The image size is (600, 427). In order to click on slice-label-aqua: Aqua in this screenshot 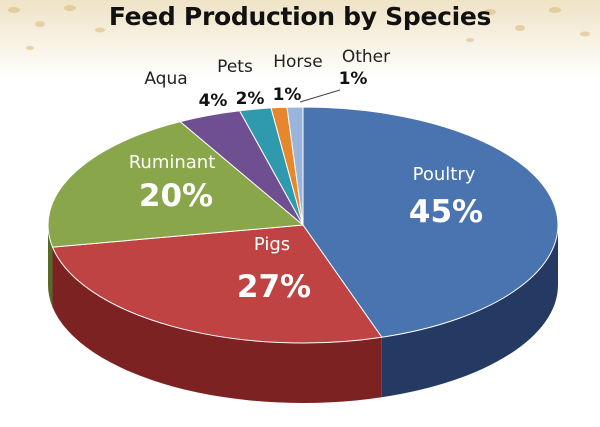, I will do `click(165, 79)`.